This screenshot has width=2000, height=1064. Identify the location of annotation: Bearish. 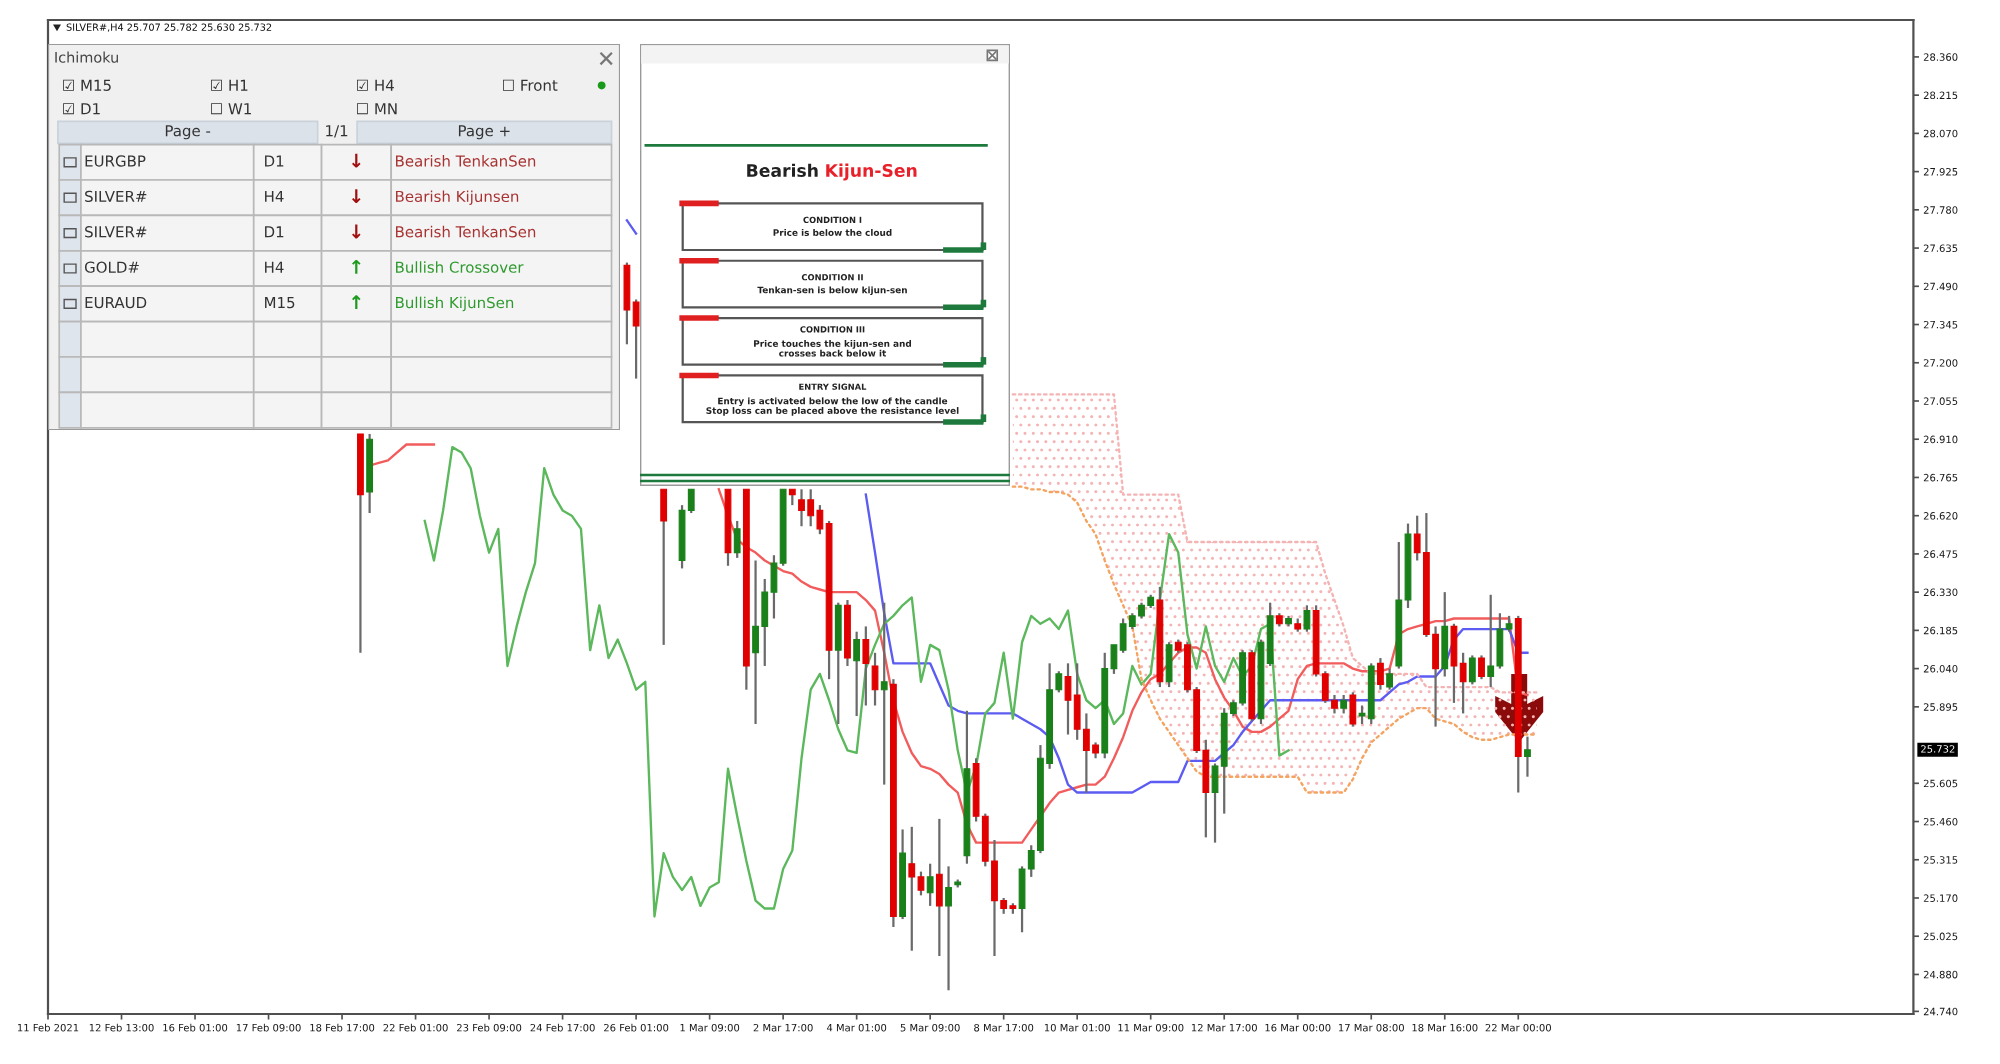
(782, 170).